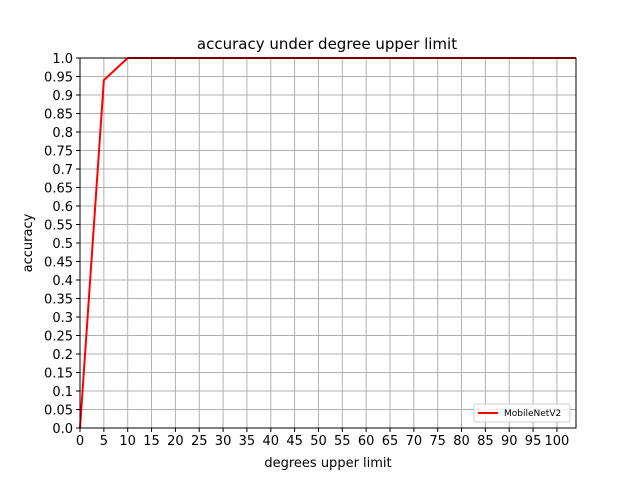  I want to click on x-tick-label: 40, so click(270, 441).